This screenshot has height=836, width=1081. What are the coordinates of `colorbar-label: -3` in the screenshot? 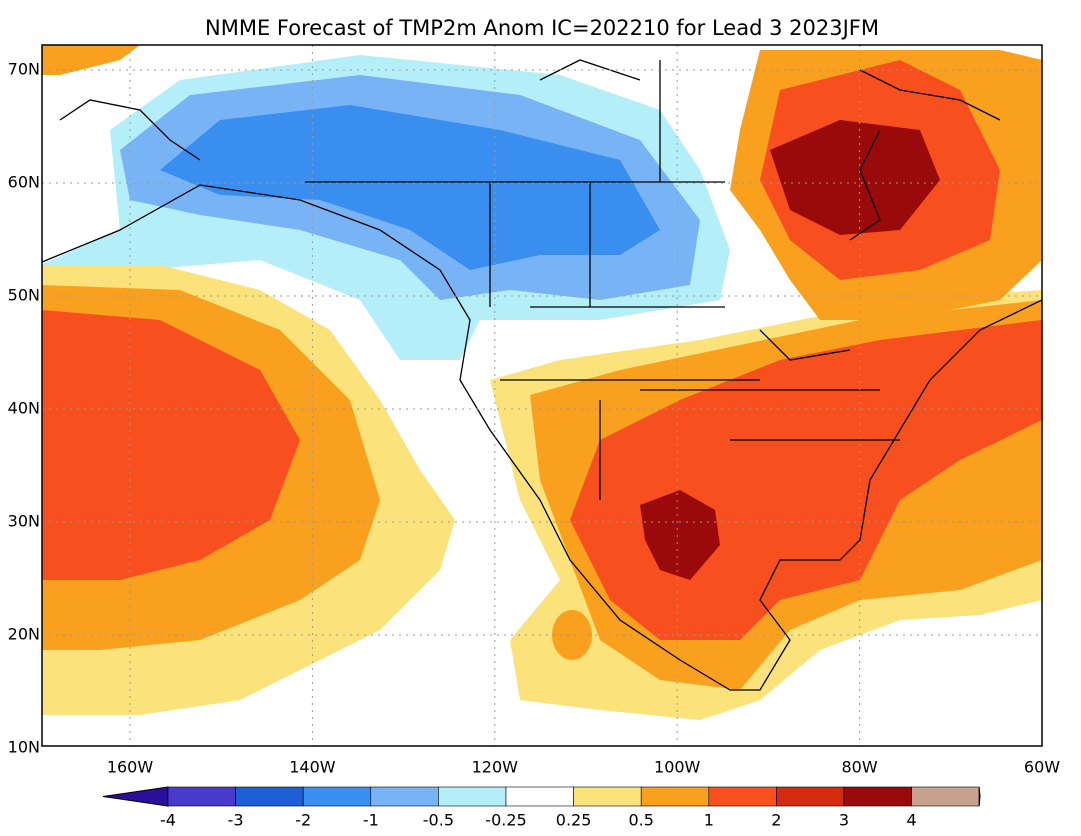 It's located at (236, 820).